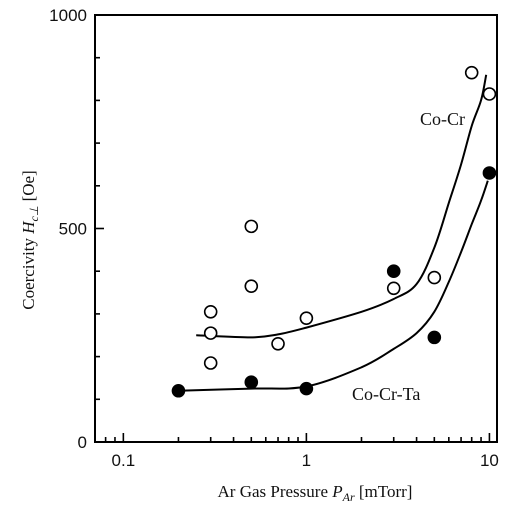  What do you see at coordinates (82, 442) in the screenshot?
I see `y-tick-label: 0` at bounding box center [82, 442].